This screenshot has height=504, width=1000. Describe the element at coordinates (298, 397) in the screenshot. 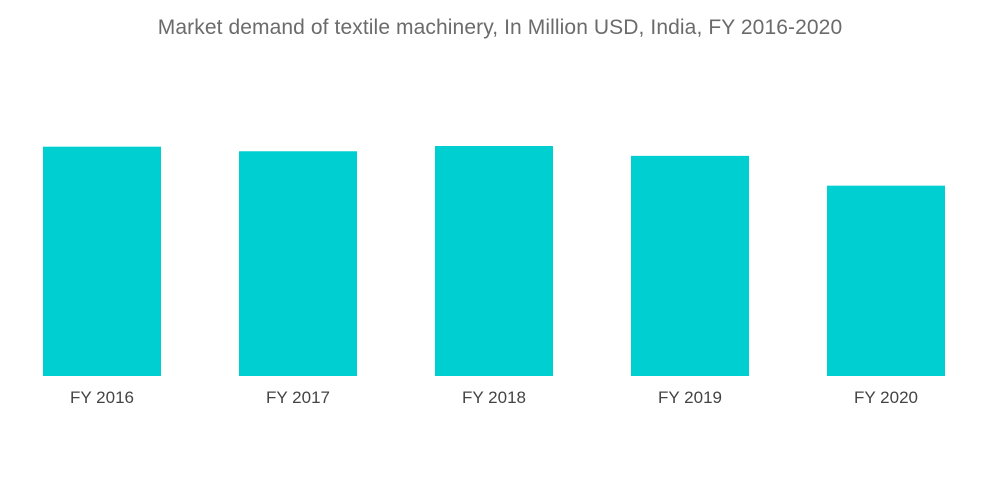

I see `x-tick-label: FY 2017` at that location.